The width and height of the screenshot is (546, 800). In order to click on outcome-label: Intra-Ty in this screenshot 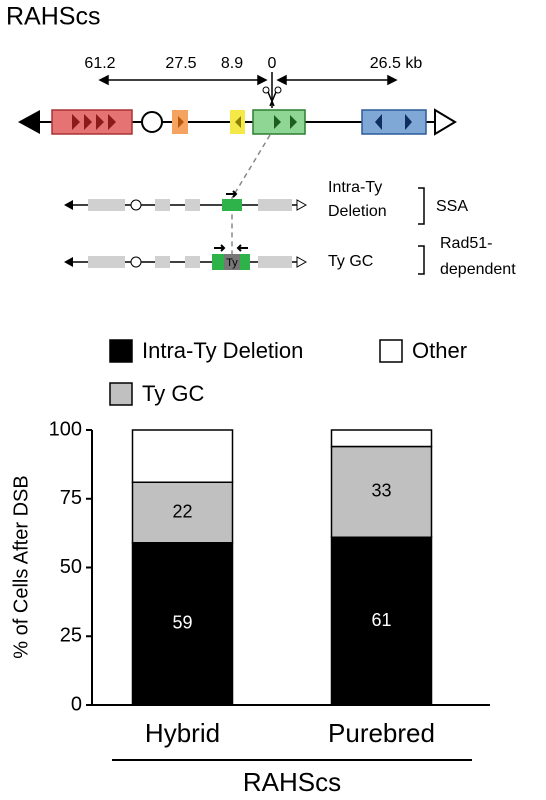, I will do `click(355, 187)`.